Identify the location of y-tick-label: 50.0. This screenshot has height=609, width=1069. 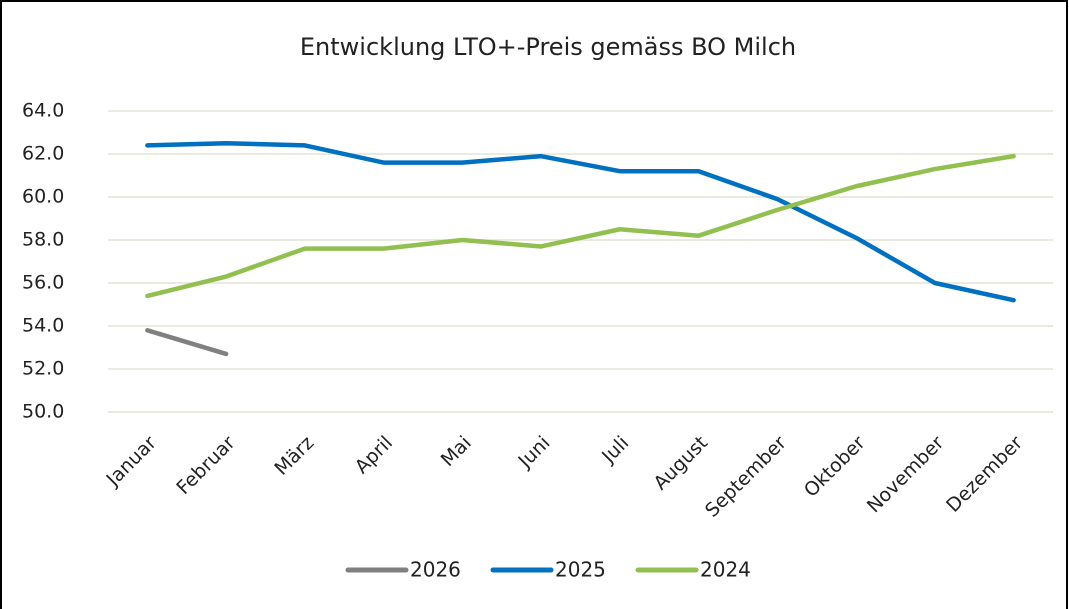
(43, 412).